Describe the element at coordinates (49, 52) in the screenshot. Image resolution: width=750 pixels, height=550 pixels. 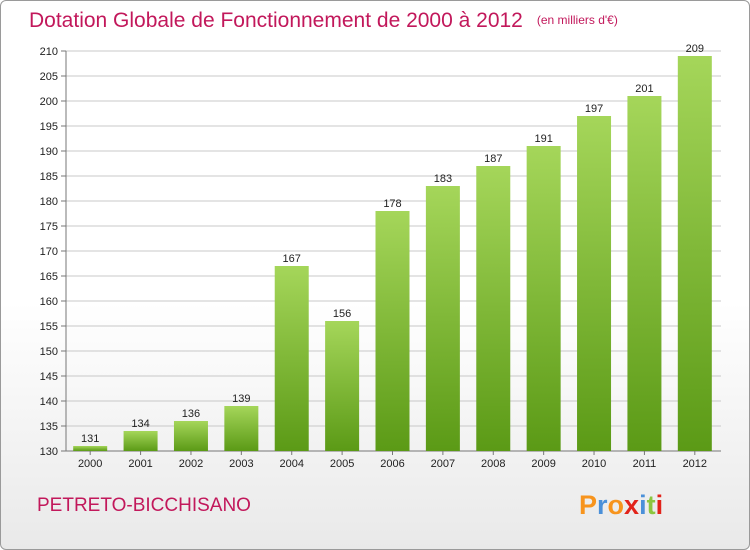
I see `y-tick-label: 210` at that location.